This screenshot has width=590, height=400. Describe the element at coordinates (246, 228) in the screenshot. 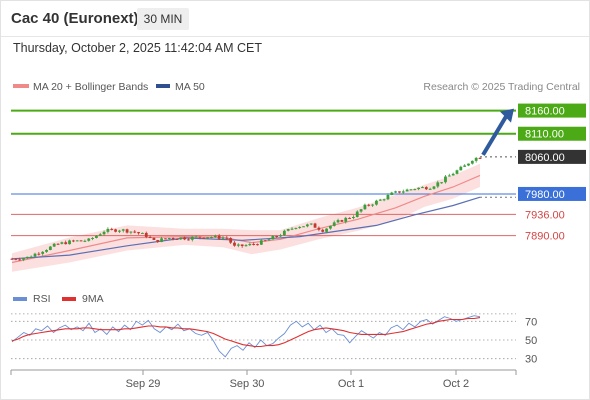

I see `ma50-line` at that location.